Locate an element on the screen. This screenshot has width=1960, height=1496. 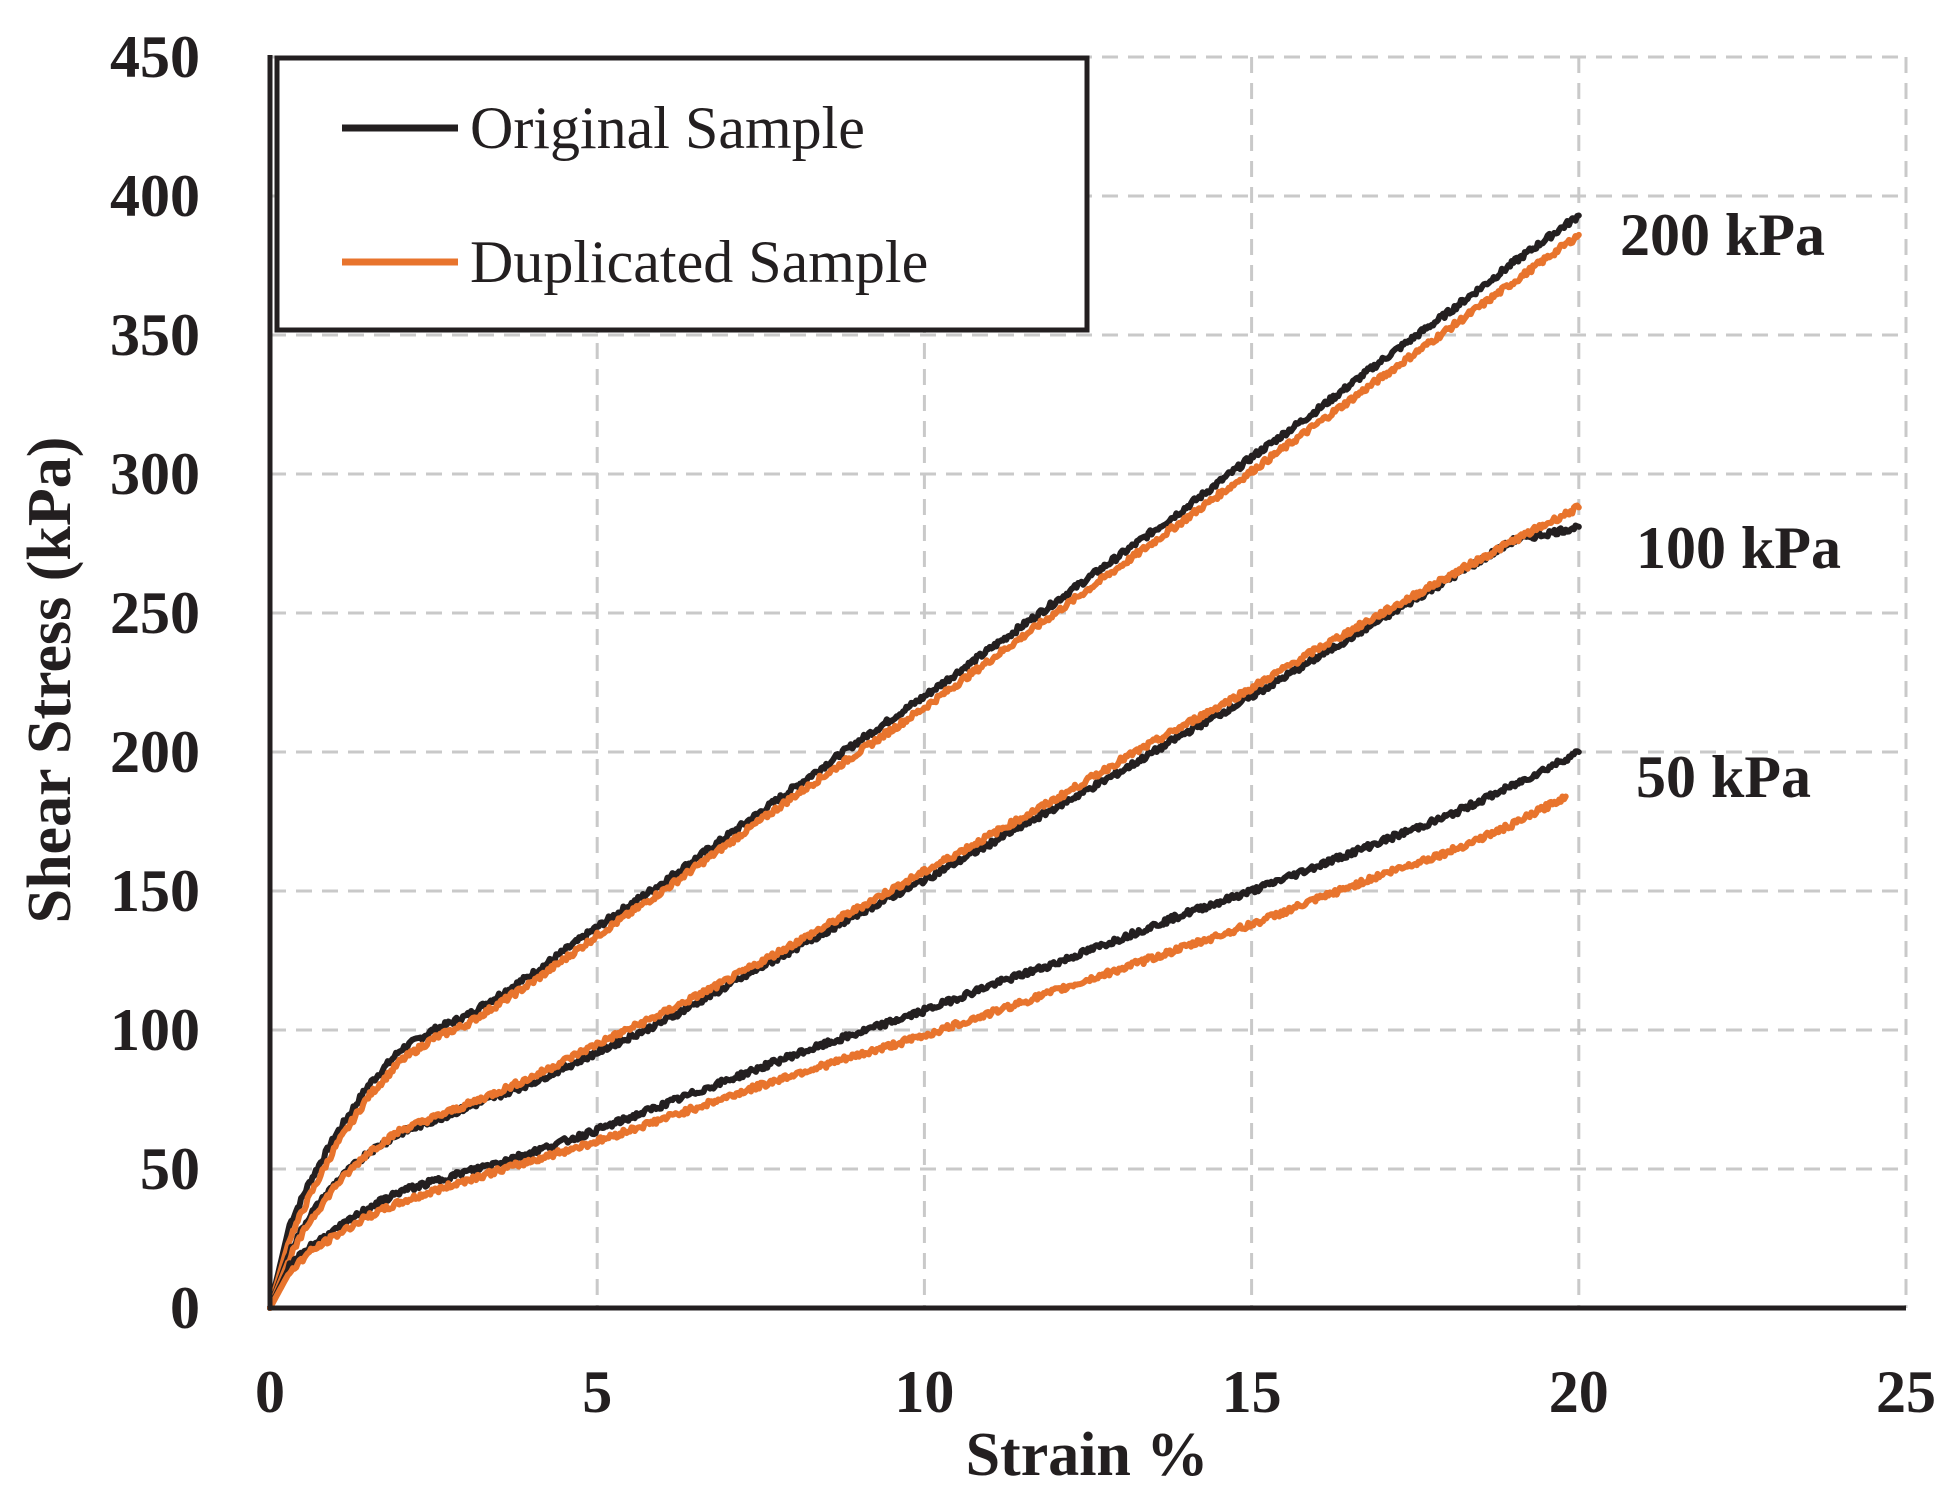
y-tick-label: 150 is located at coordinates (155, 891).